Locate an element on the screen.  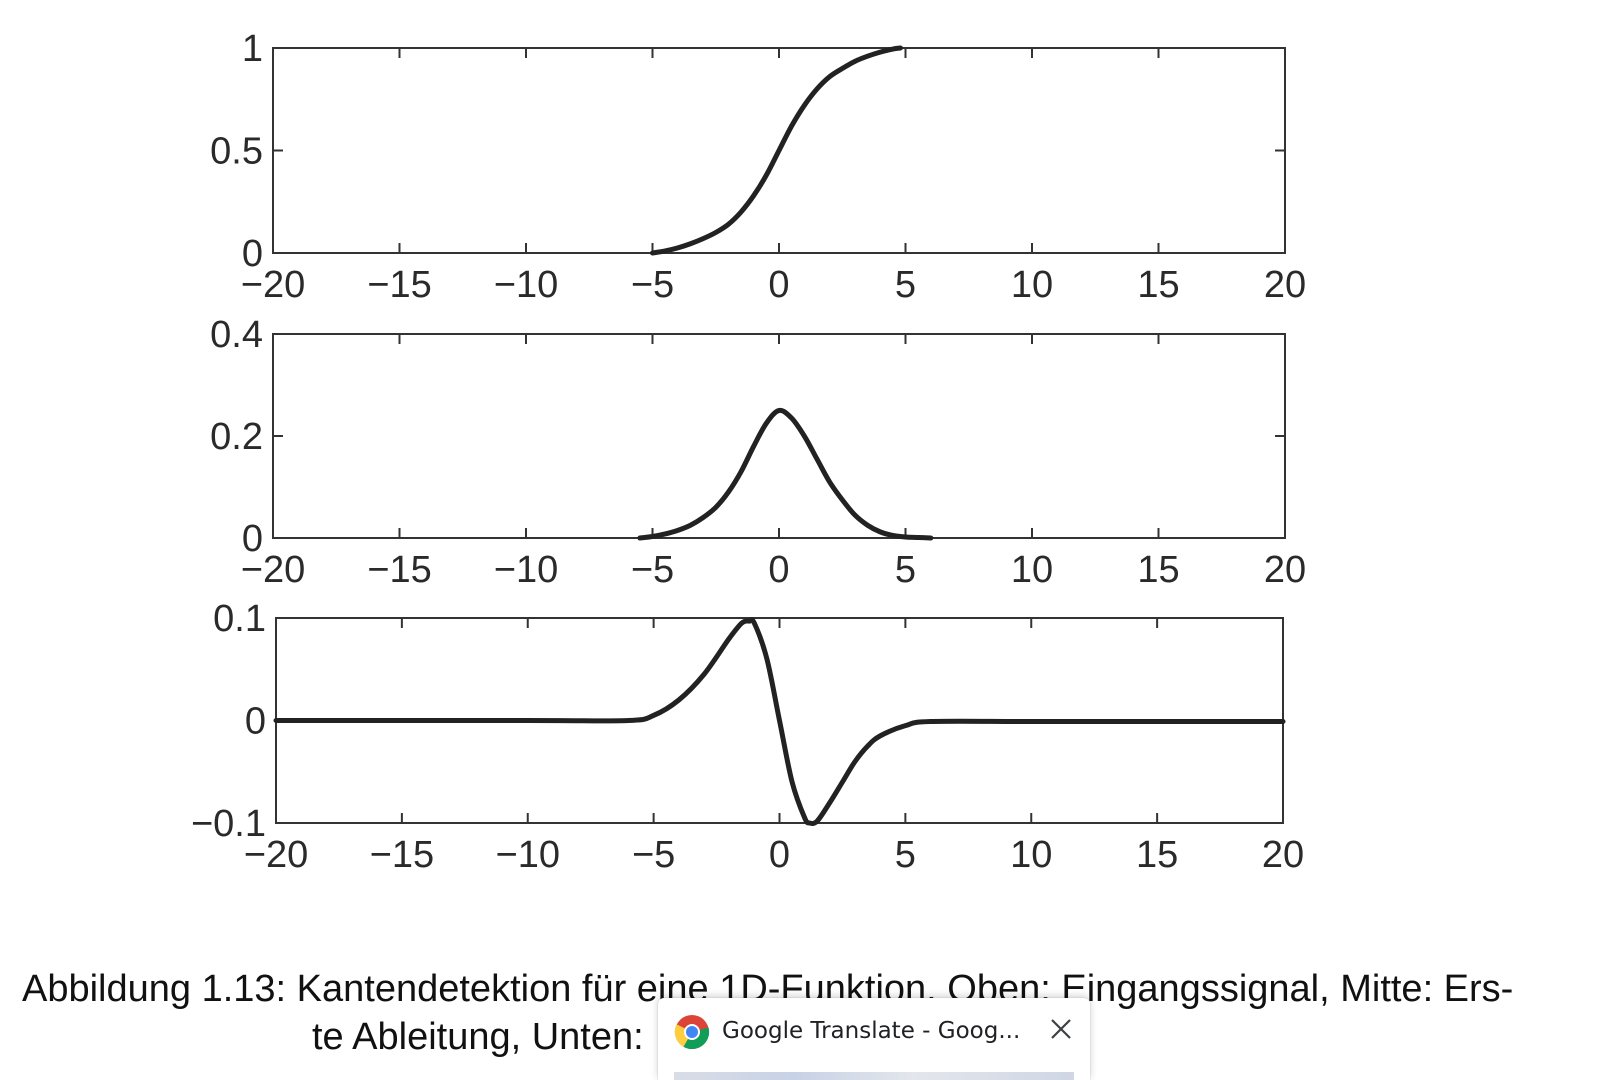
y-tick-label: 0.1 is located at coordinates (239, 619).